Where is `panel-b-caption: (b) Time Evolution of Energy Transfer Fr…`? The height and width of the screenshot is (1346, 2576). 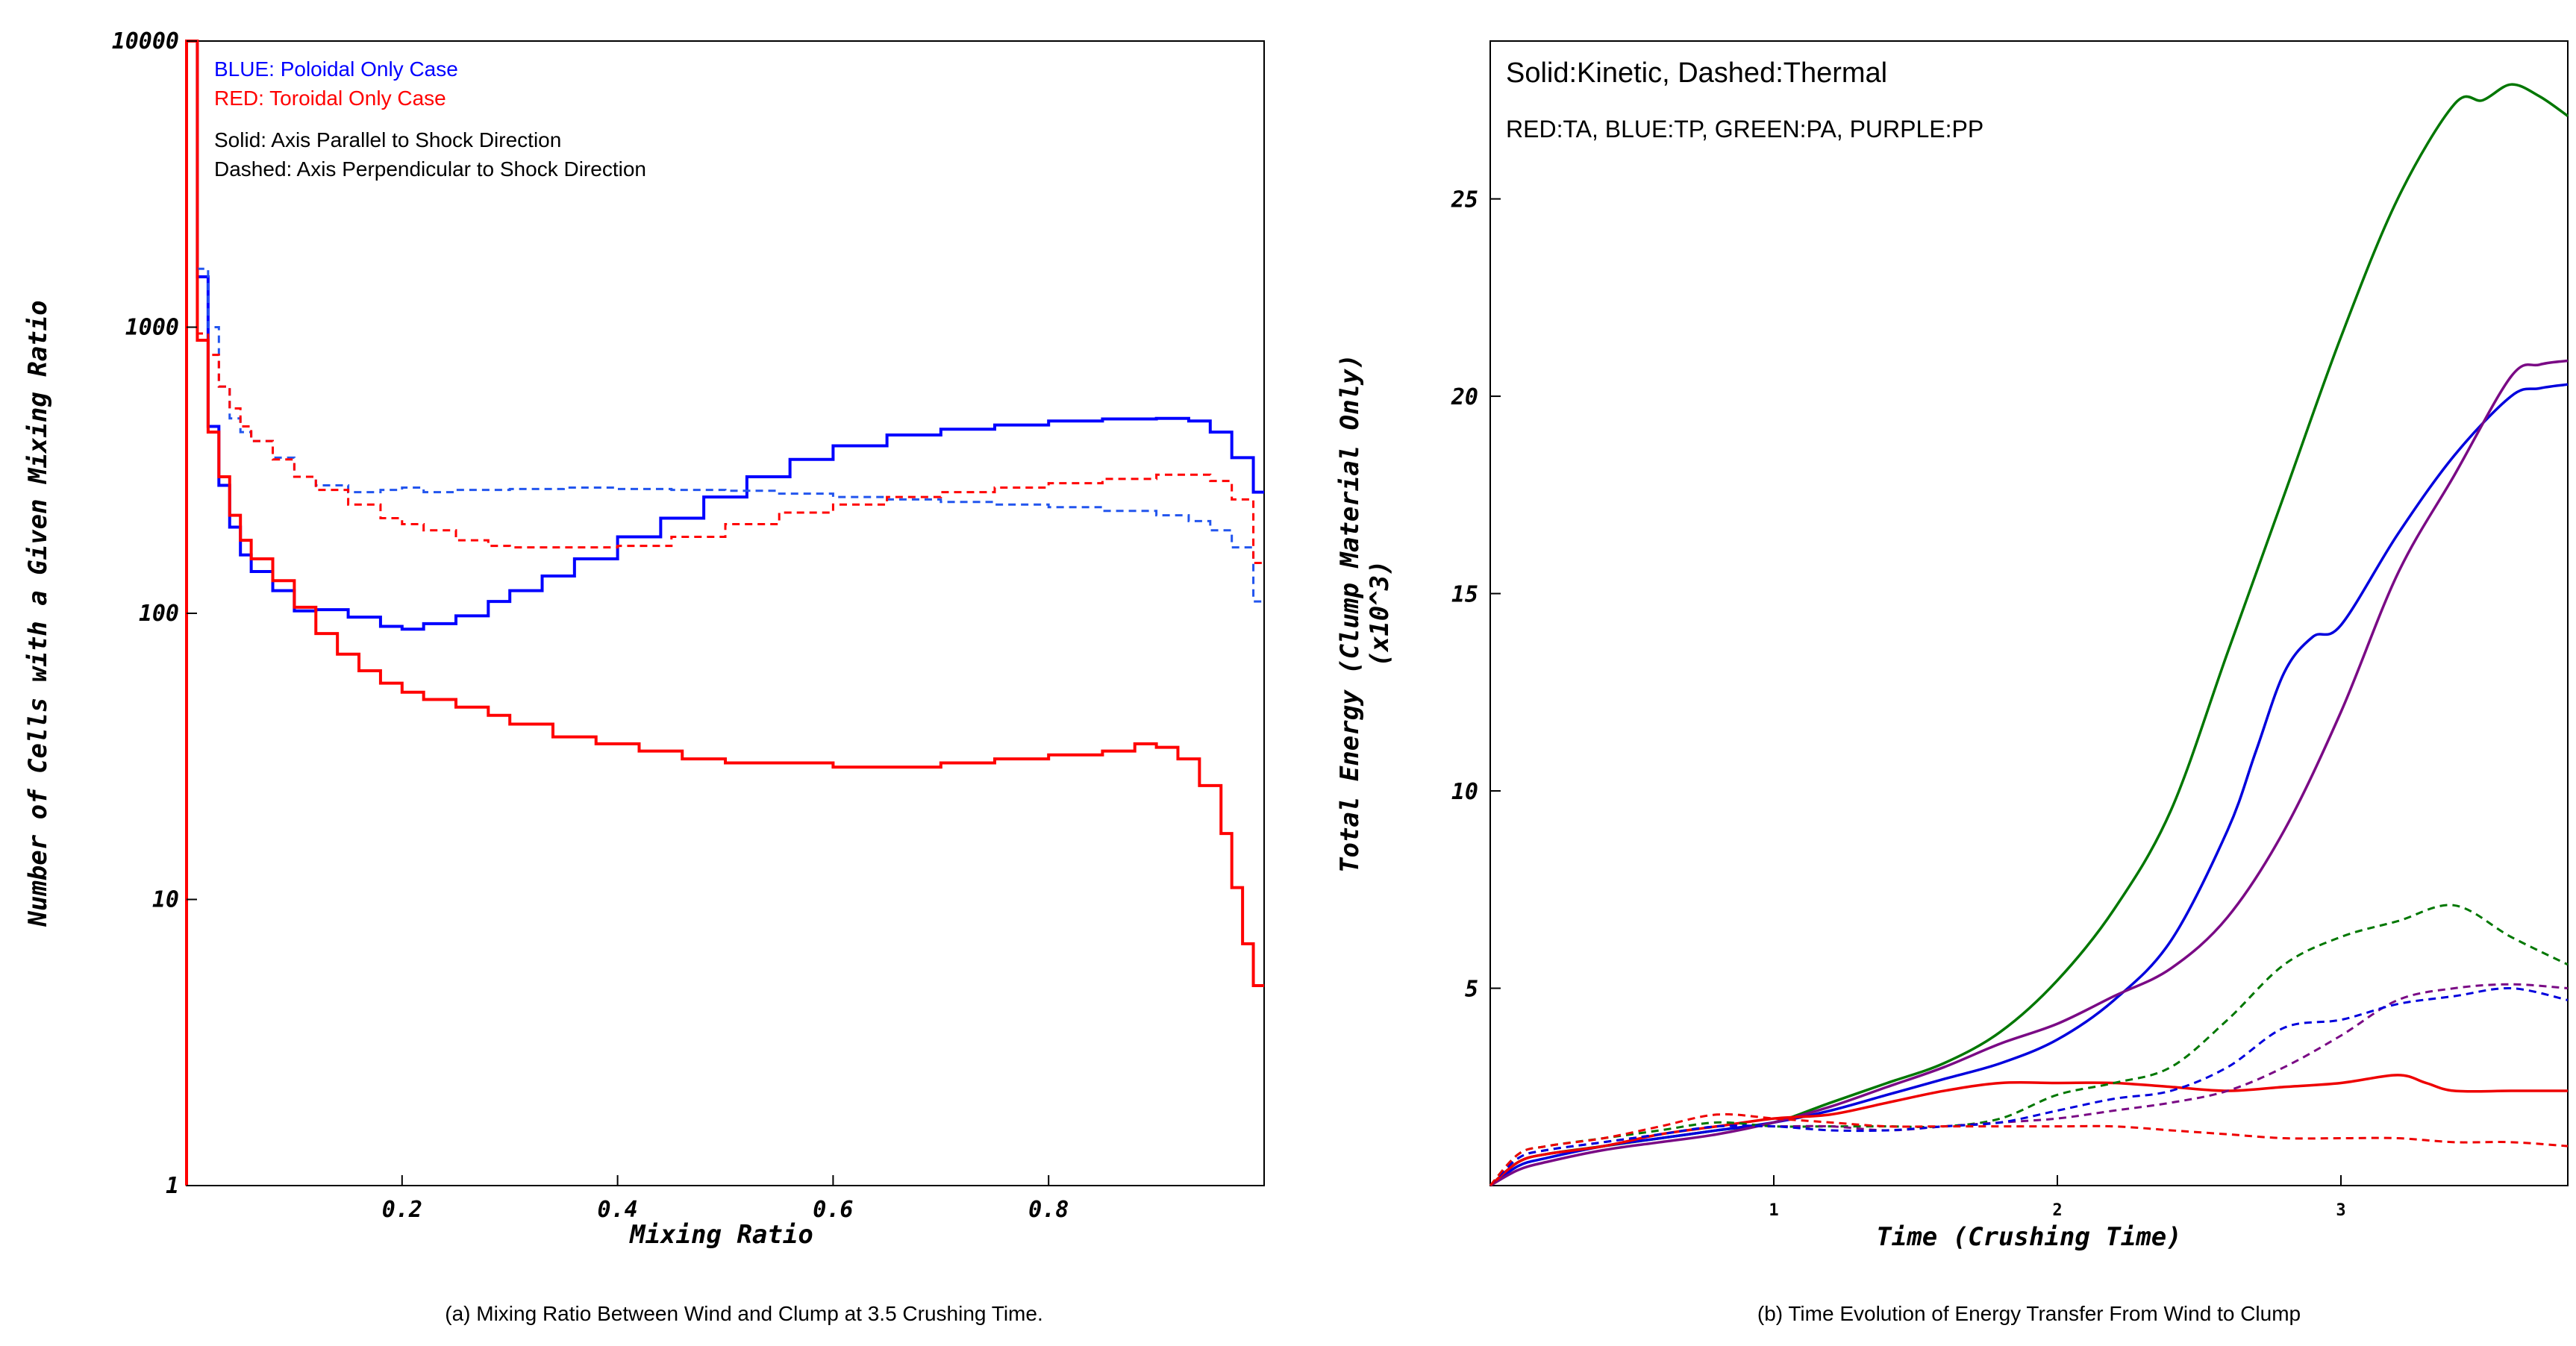 panel-b-caption: (b) Time Evolution of Energy Transfer Fr… is located at coordinates (2029, 1313).